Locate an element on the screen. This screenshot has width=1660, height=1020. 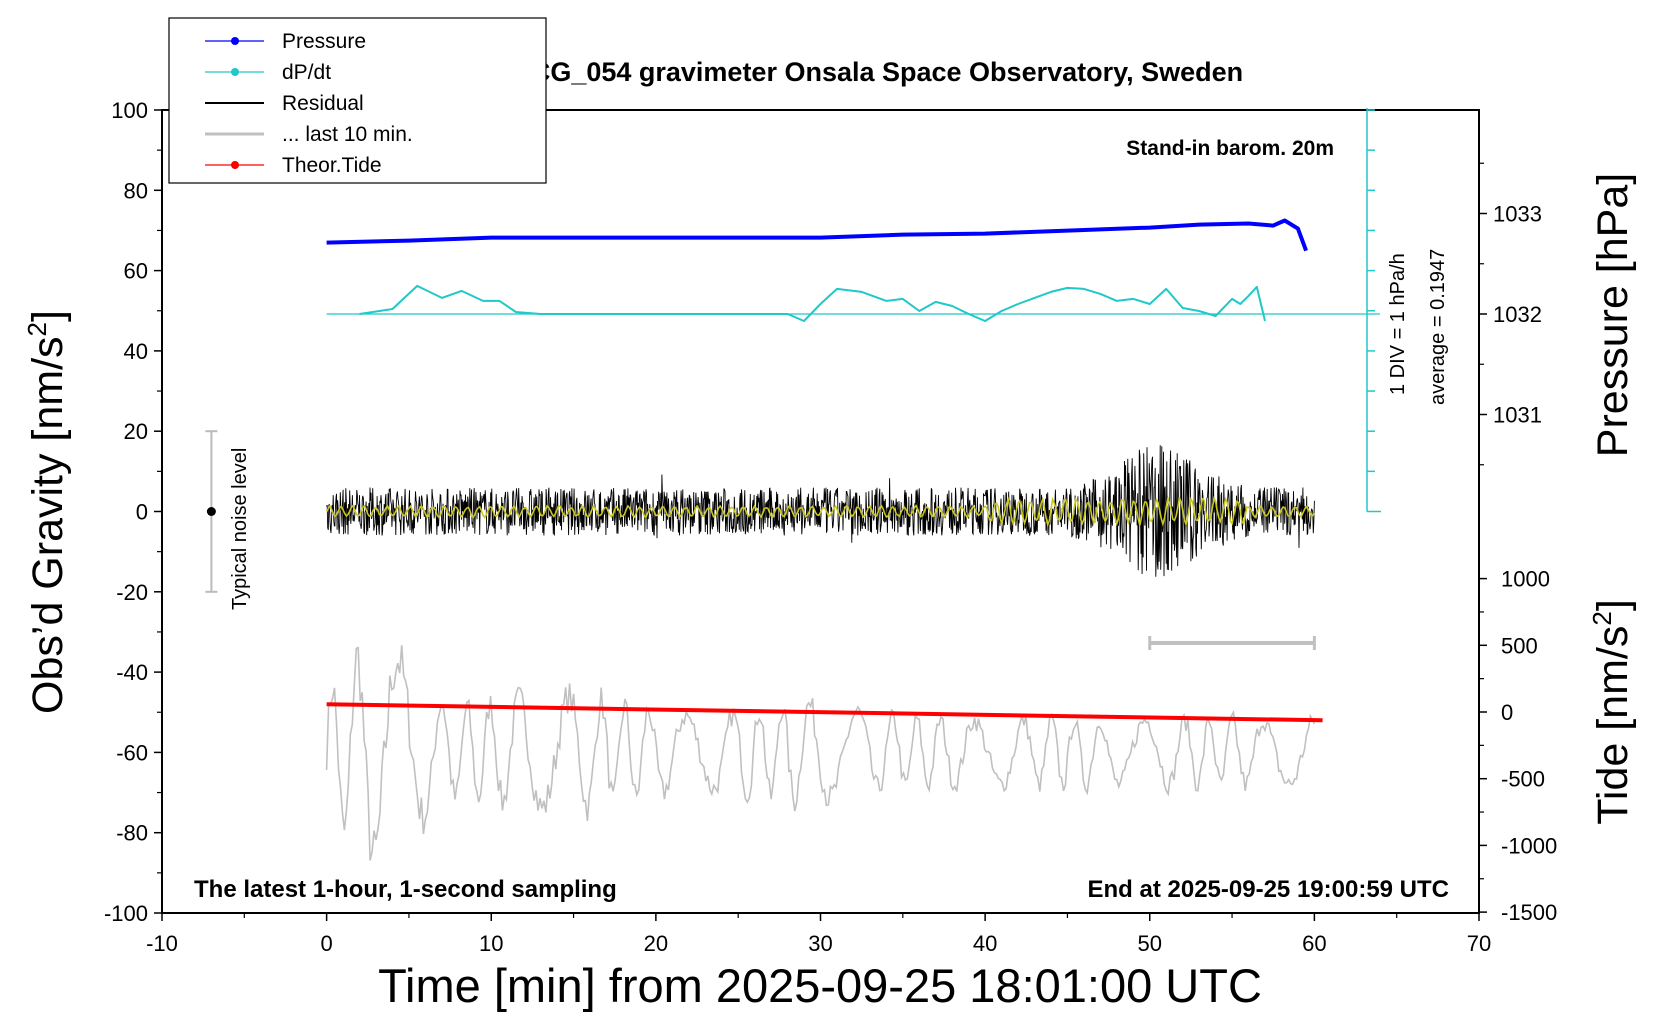
x-tick-label: 60 is located at coordinates (1314, 943).